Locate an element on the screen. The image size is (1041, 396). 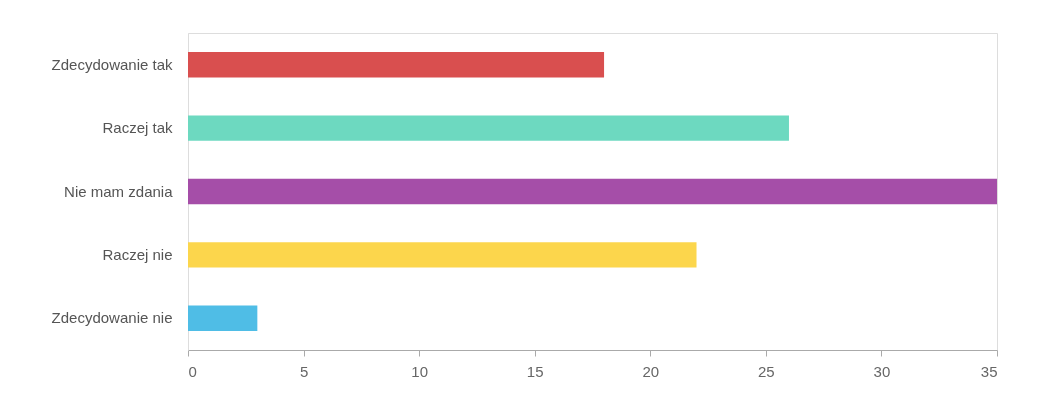
y-tick-label: Zdecydowanie tak is located at coordinates (112, 64).